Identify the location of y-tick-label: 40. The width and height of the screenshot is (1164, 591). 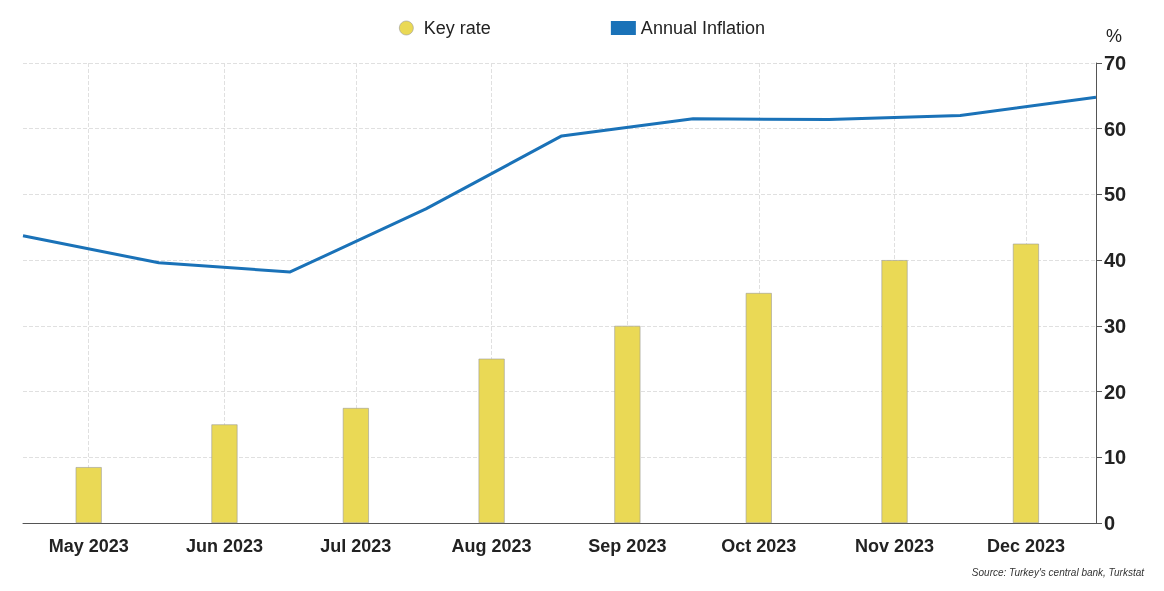
(1115, 260).